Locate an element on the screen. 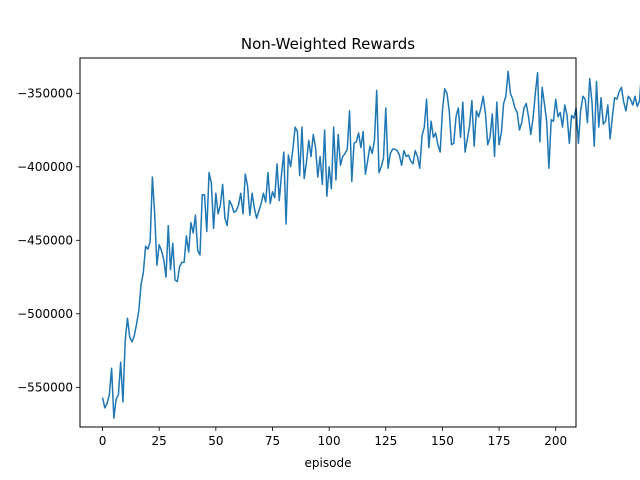 This screenshot has height=480, width=640. x-axis-label: episode is located at coordinates (328, 463).